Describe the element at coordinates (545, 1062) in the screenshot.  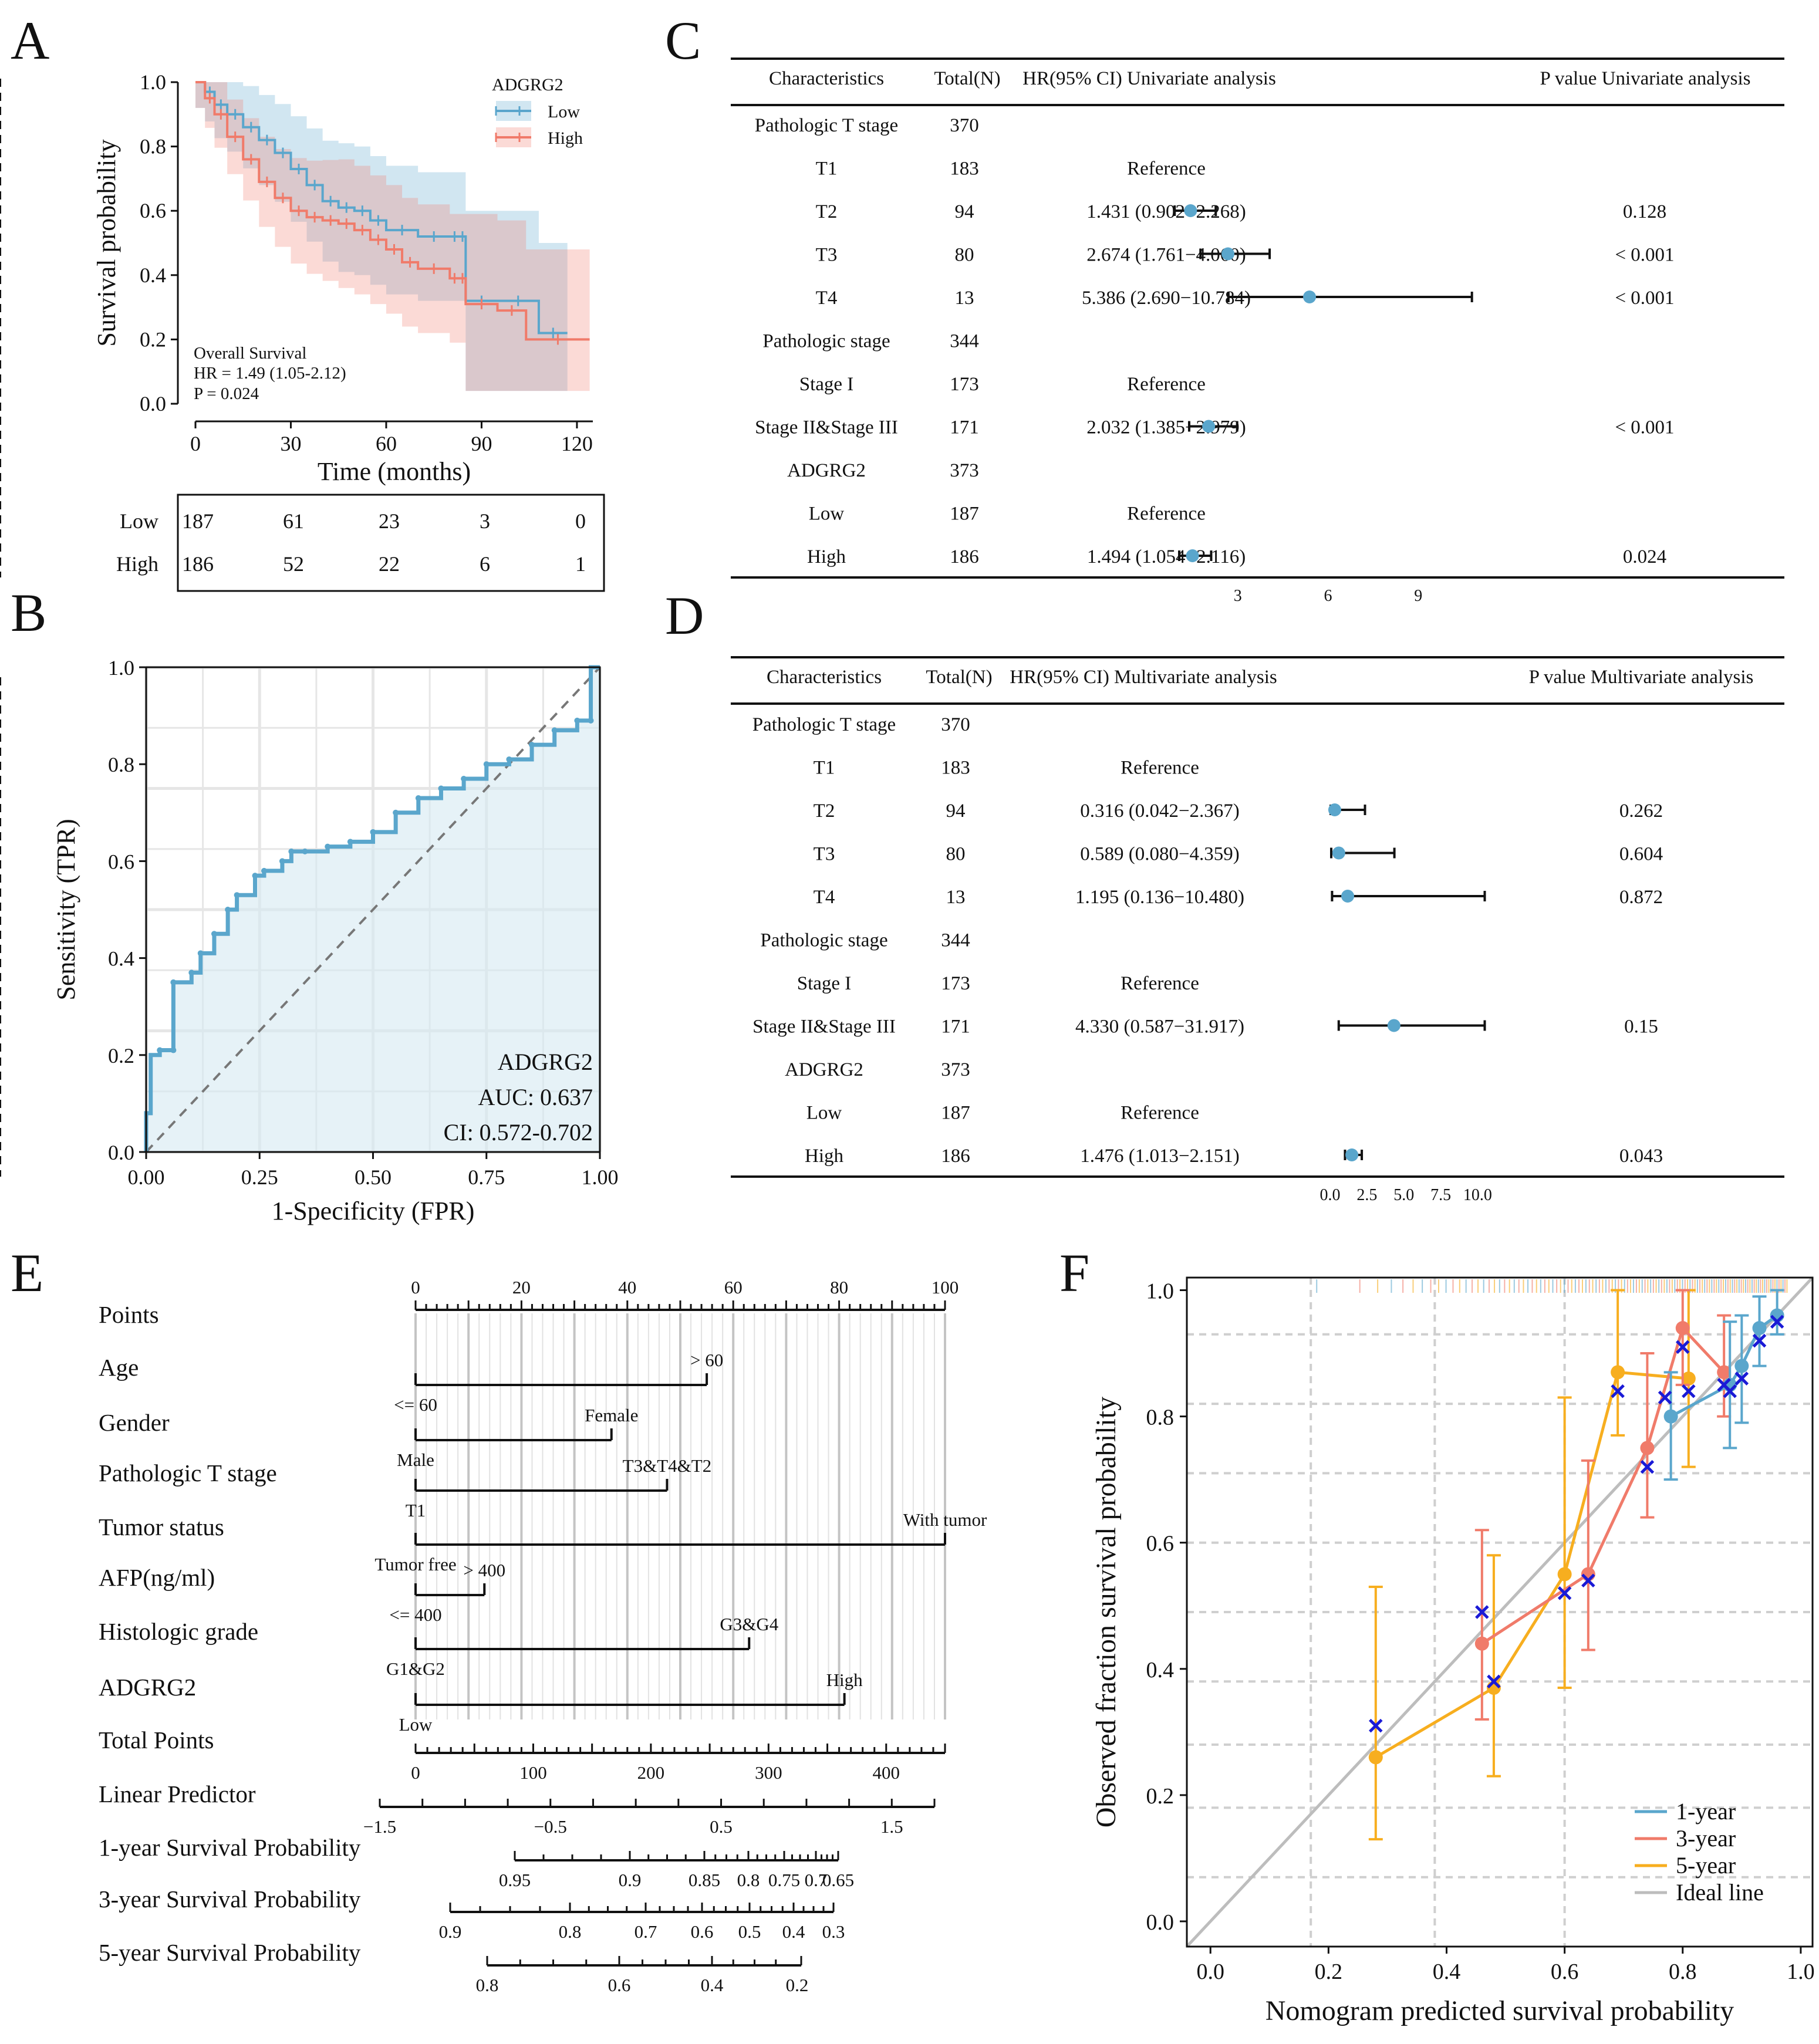
I see `roc-annot-marker: ADGRG2` at that location.